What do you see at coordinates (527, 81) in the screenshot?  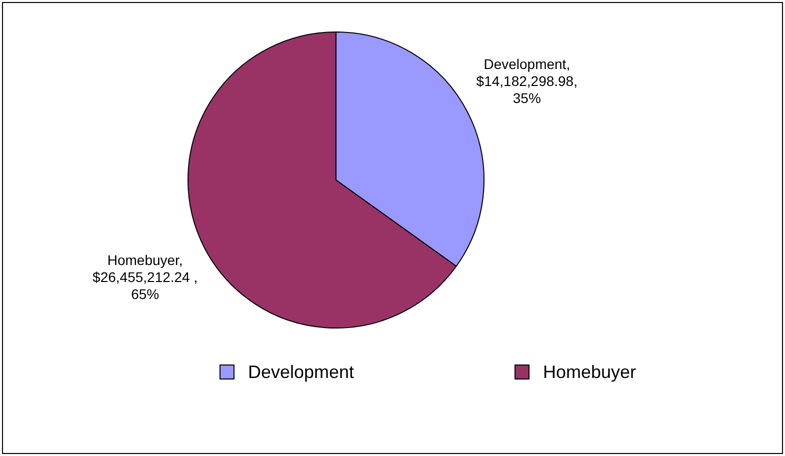 I see `data-label: Development, $14,182,298.98, 35%` at bounding box center [527, 81].